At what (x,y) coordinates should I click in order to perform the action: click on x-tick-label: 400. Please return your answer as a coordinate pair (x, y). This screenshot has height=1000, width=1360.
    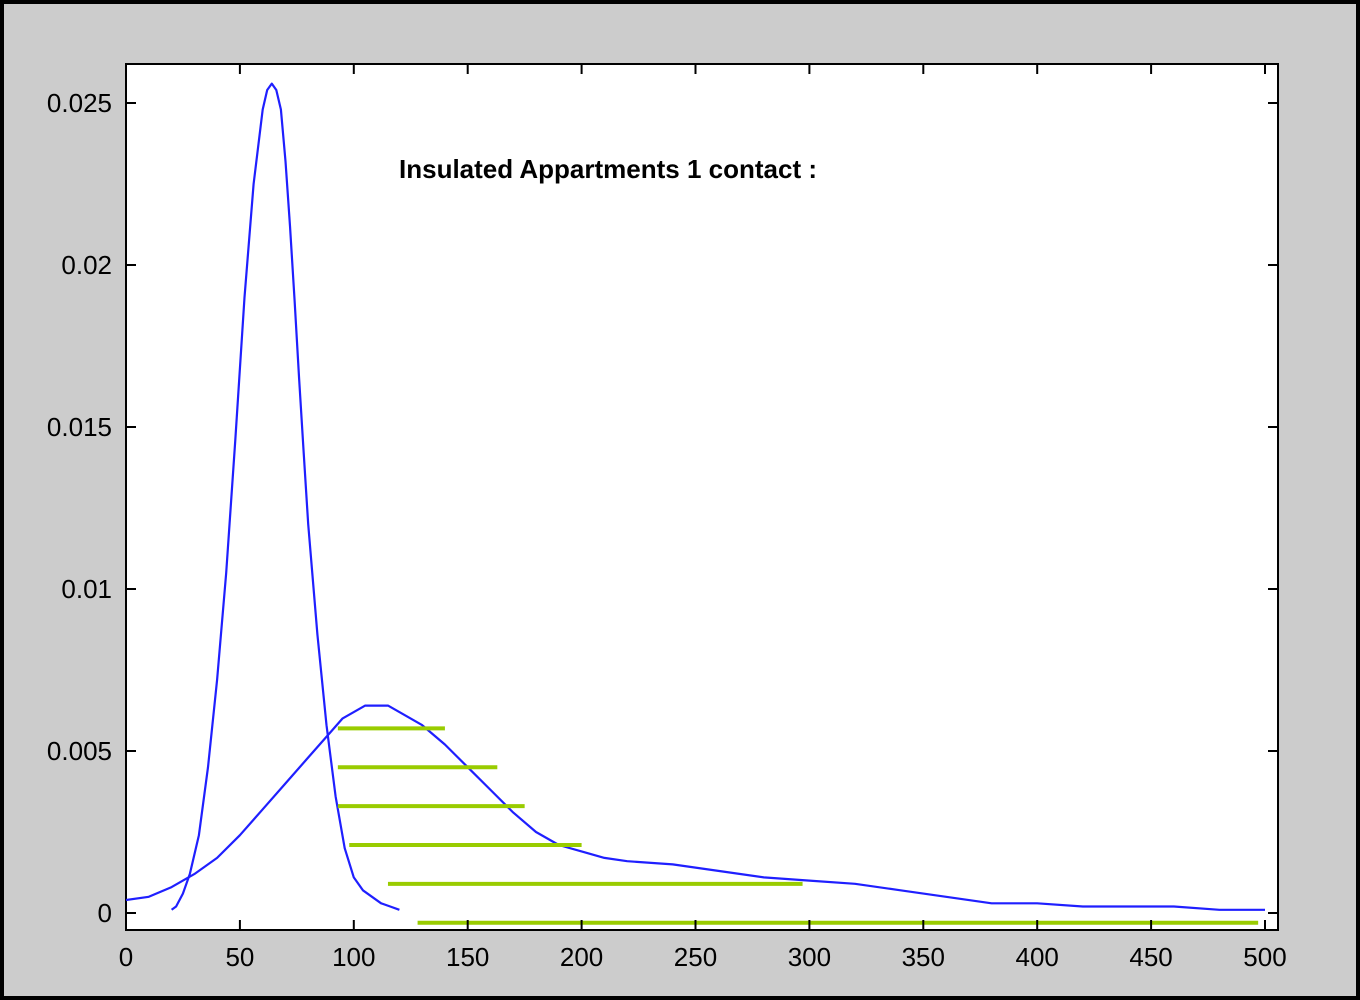
    Looking at the image, I should click on (1037, 957).